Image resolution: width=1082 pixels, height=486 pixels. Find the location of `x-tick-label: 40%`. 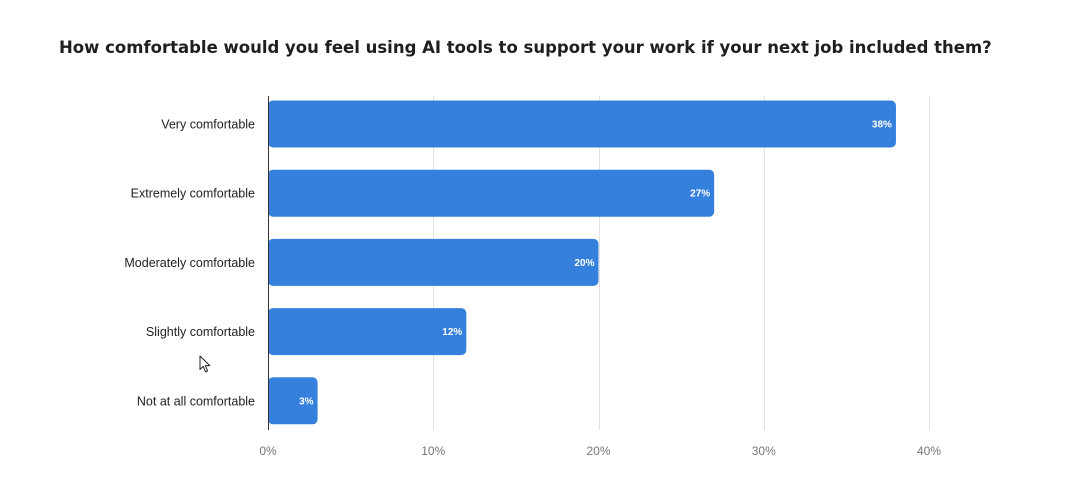

x-tick-label: 40% is located at coordinates (929, 451).